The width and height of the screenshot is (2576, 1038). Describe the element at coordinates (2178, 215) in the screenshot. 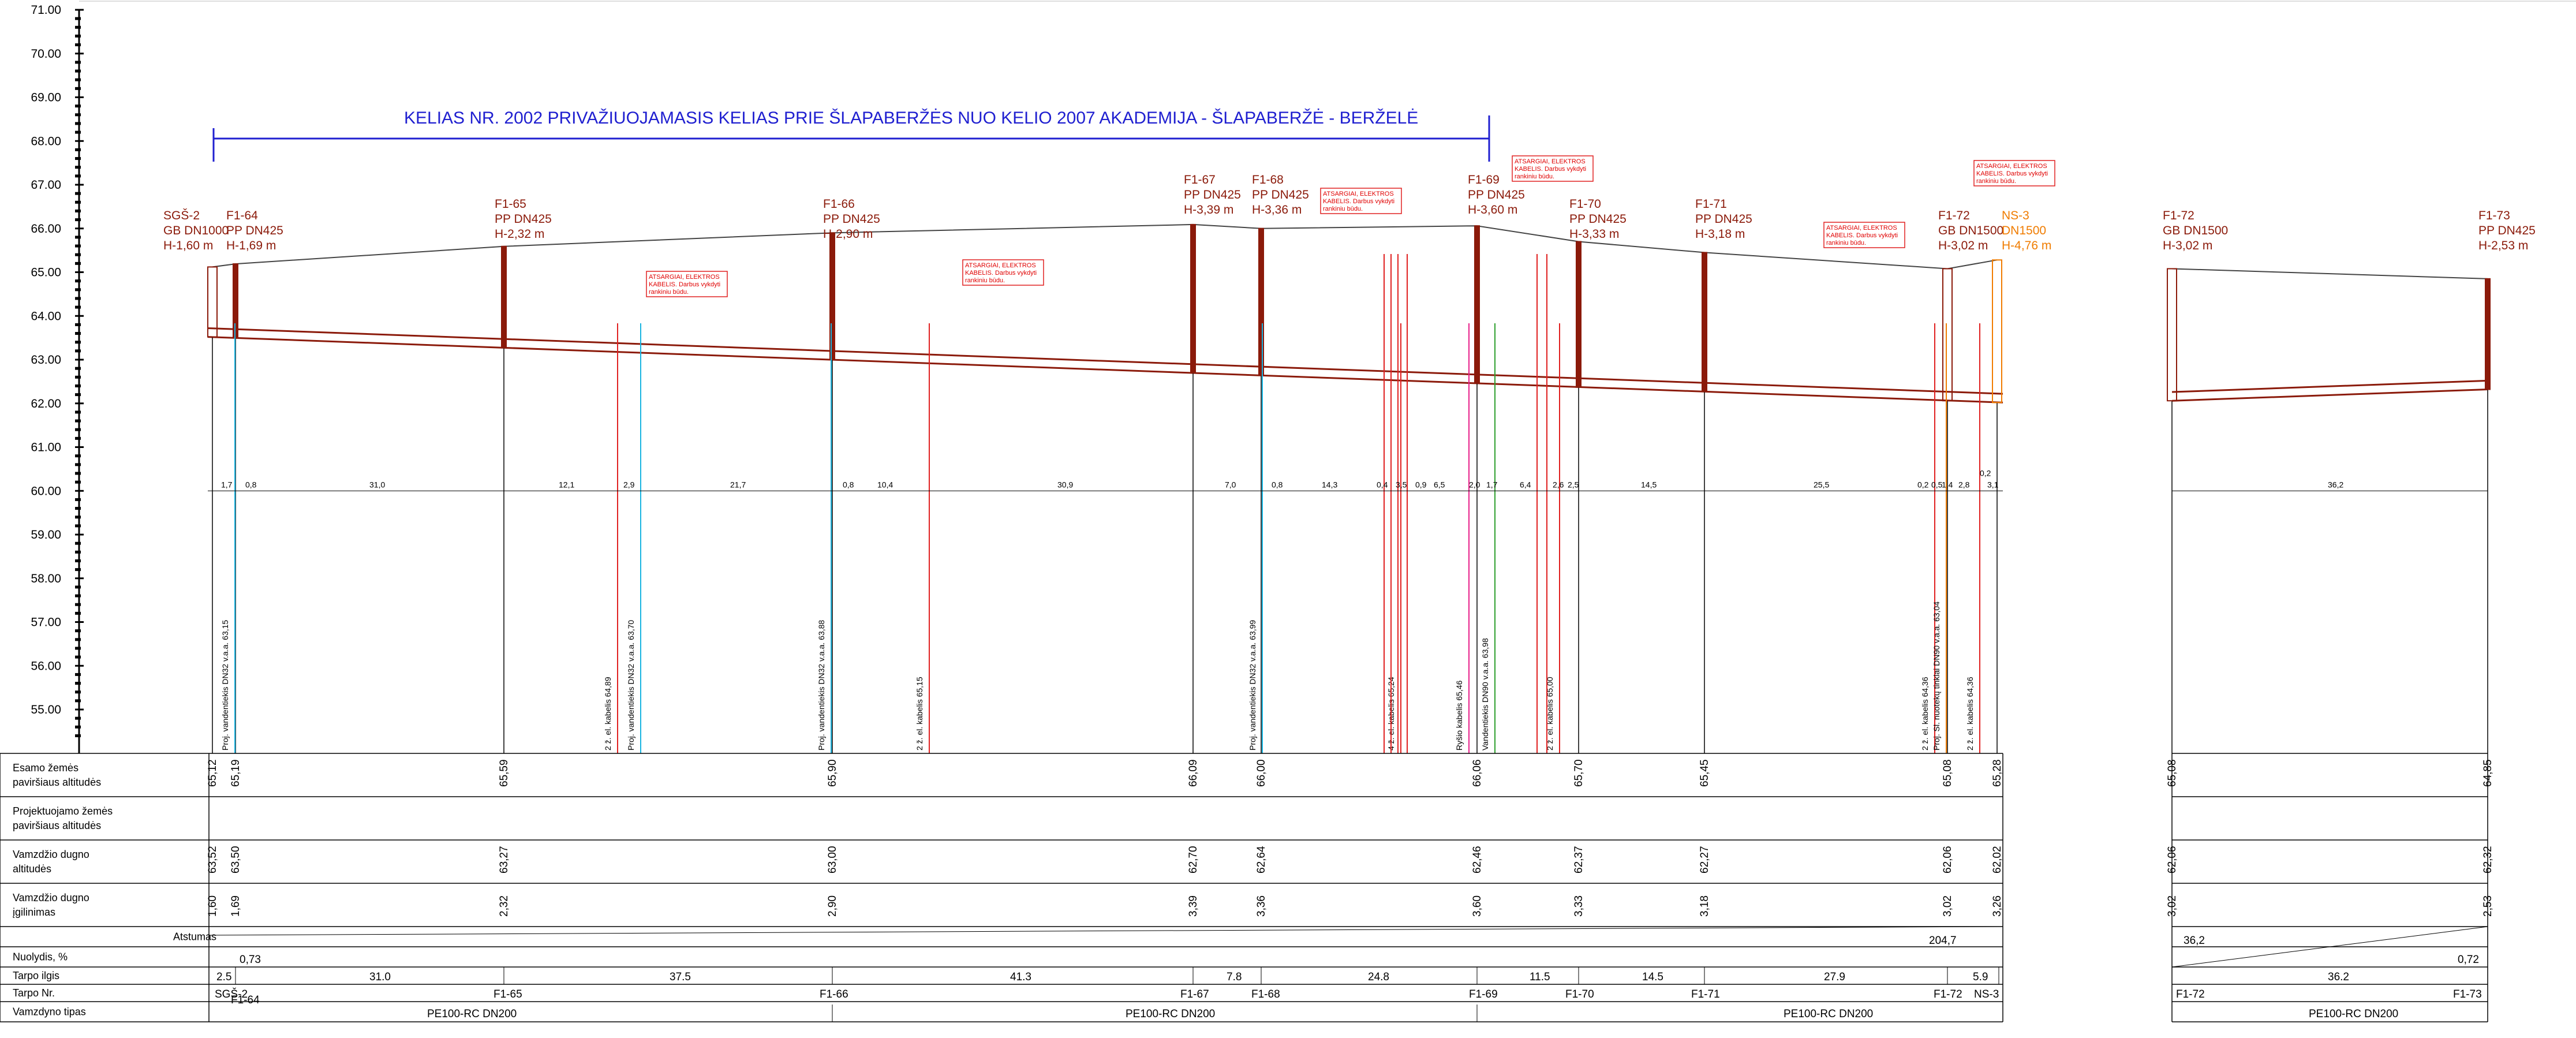

I see `manhole-label: F1-72` at that location.